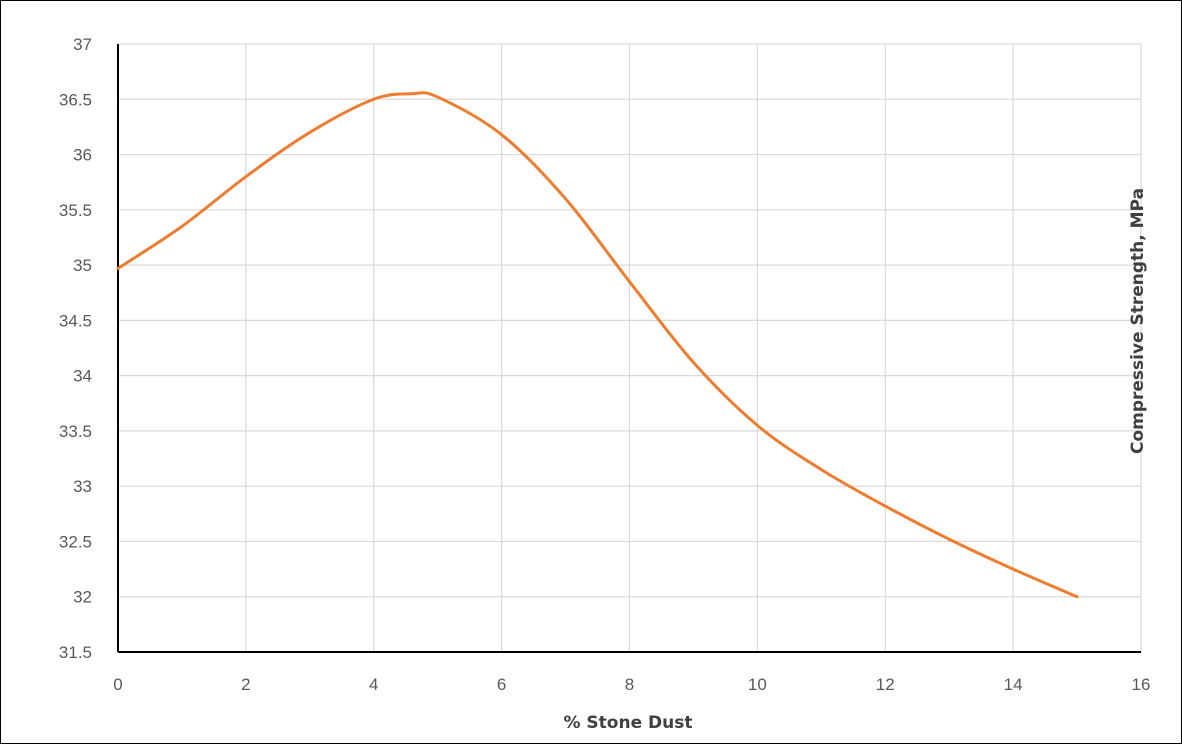 Image resolution: width=1182 pixels, height=745 pixels. I want to click on y-tick-label: 31.5, so click(75, 652).